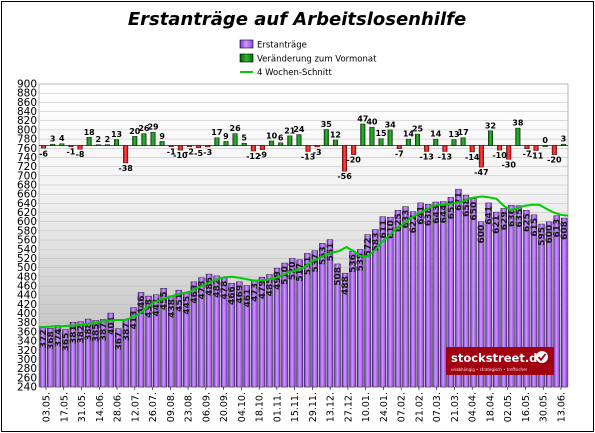 The width and height of the screenshot is (595, 433). Describe the element at coordinates (419, 407) in the screenshot. I see `x-tick-label: 21.02.` at that location.